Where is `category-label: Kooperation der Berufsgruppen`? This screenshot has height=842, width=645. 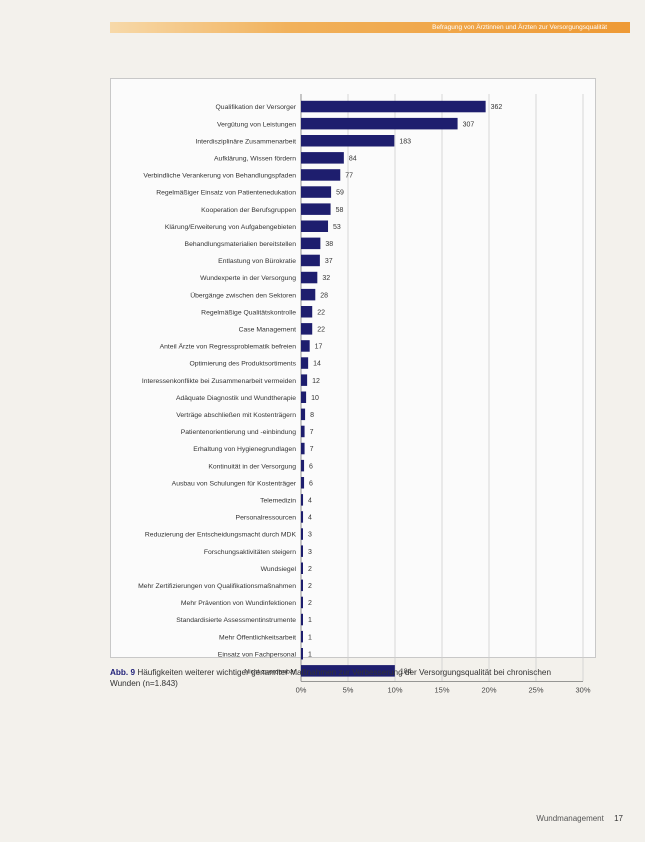 category-label: Kooperation der Berufsgruppen is located at coordinates (248, 210).